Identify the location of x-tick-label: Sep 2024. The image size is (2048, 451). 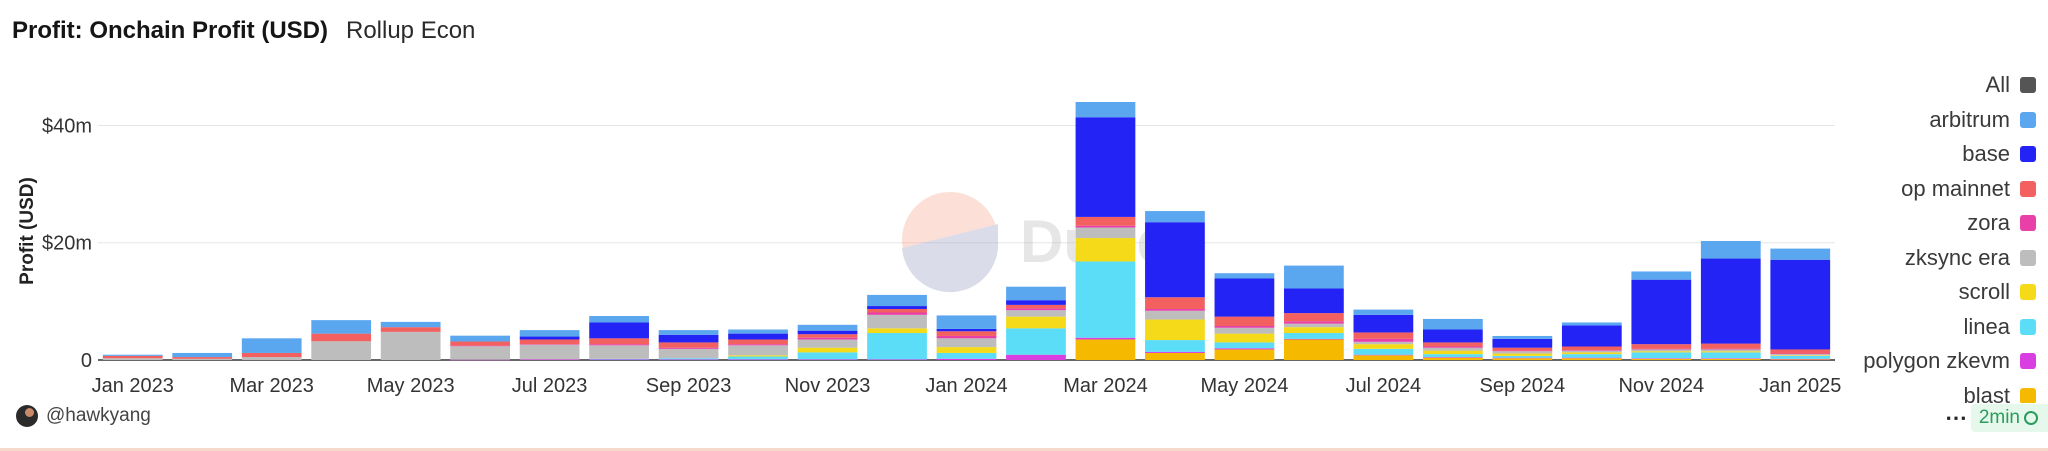
(1523, 386).